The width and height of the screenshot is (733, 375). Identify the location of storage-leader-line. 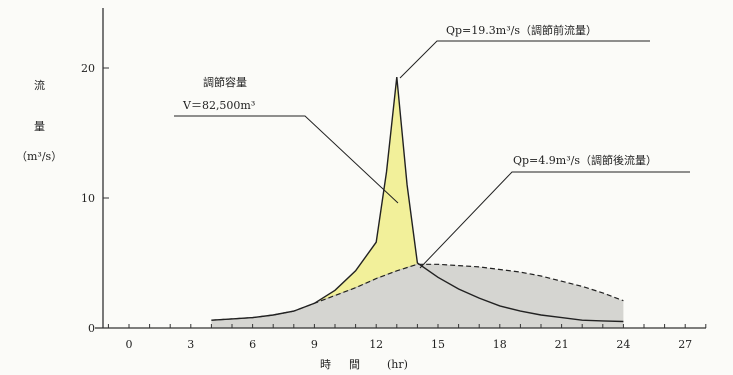
(286, 159).